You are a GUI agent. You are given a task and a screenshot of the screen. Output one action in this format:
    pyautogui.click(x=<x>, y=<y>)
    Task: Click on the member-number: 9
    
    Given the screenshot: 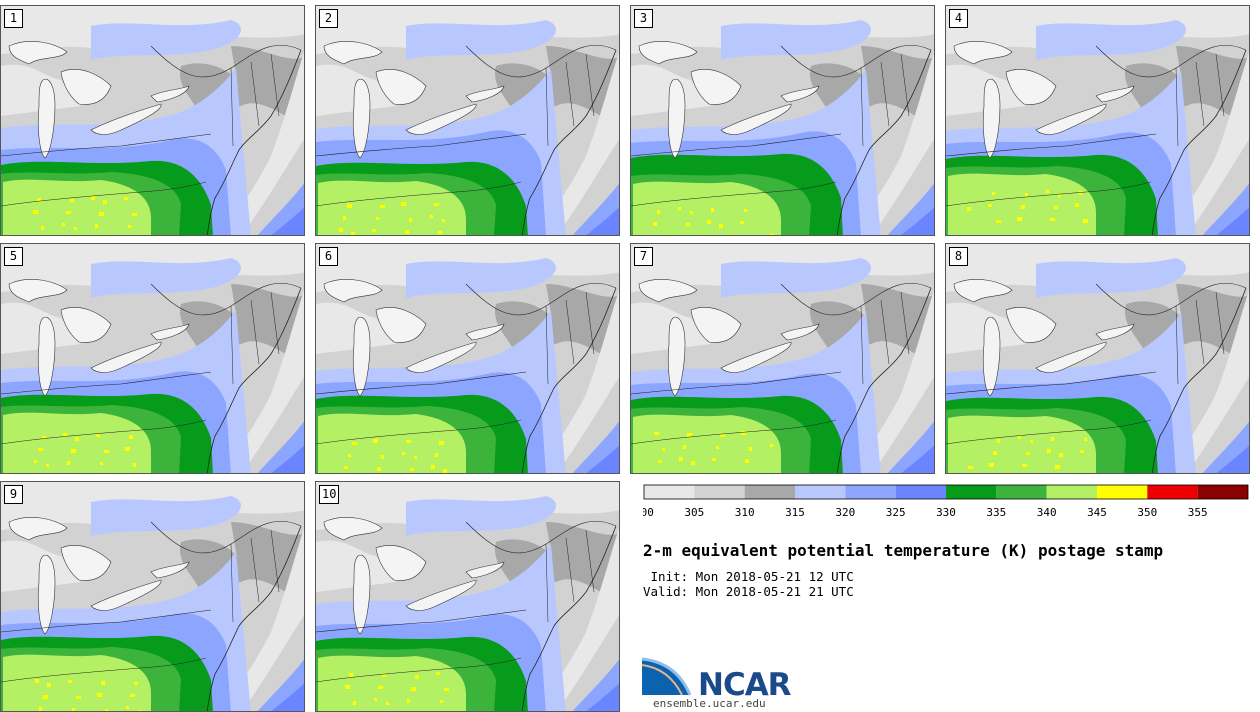 What is the action you would take?
    pyautogui.click(x=13, y=494)
    